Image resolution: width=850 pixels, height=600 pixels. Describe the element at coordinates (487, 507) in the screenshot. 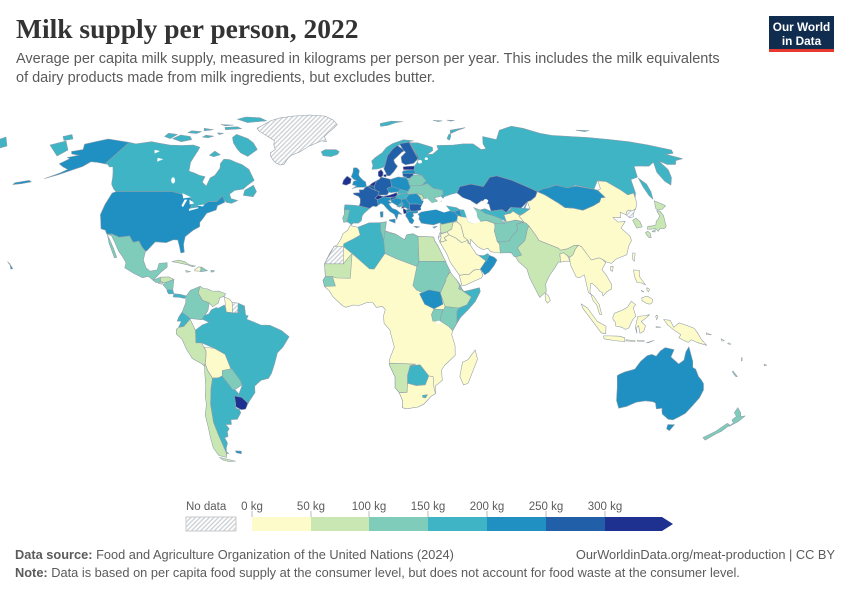

I see `svg-text: 200 kg` at that location.